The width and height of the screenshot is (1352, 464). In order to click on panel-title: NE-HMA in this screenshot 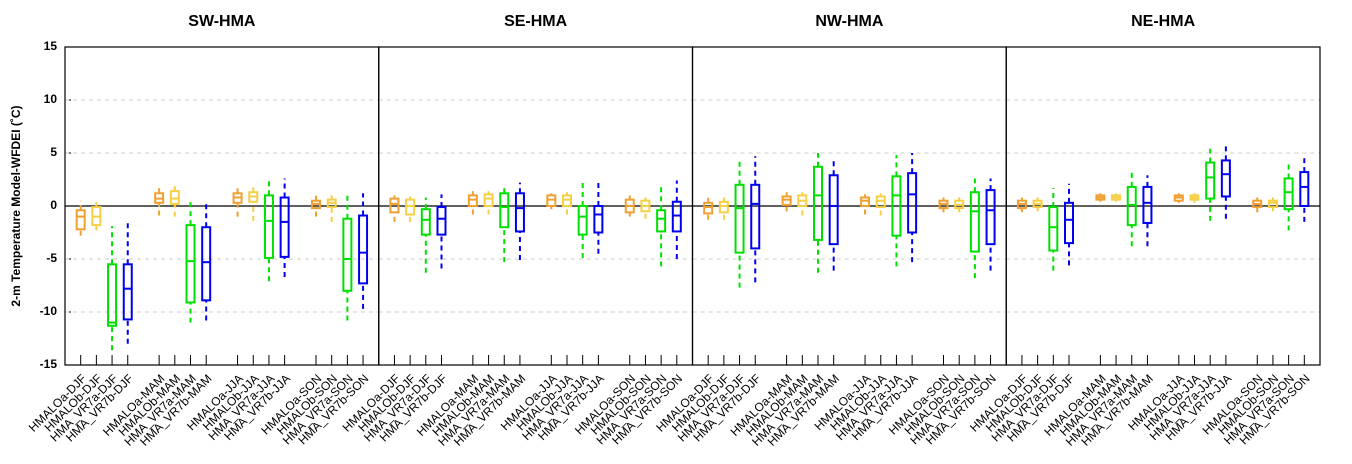, I will do `click(1163, 21)`.